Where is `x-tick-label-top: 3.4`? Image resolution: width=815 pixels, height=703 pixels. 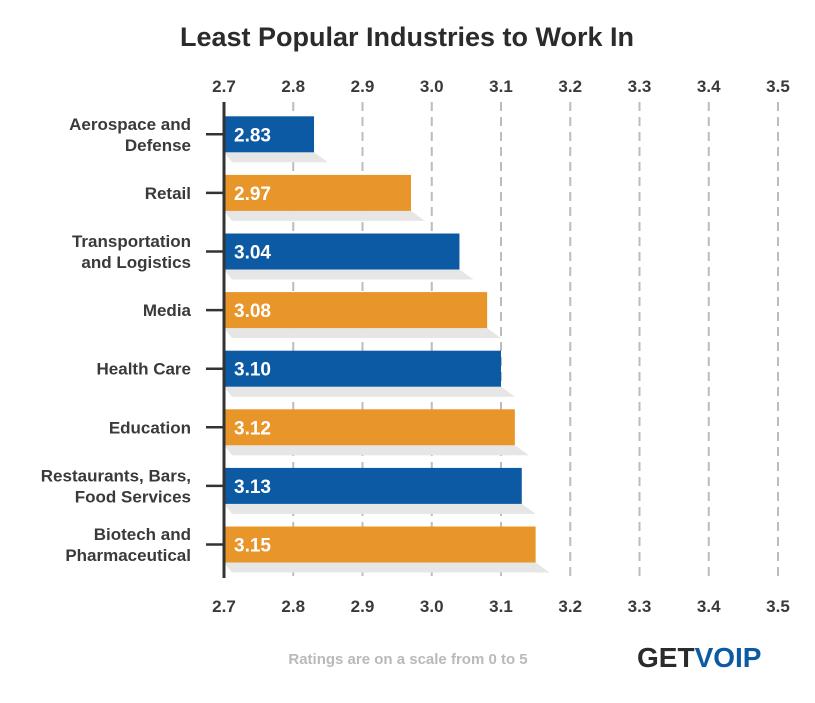
x-tick-label-top: 3.4 is located at coordinates (709, 86).